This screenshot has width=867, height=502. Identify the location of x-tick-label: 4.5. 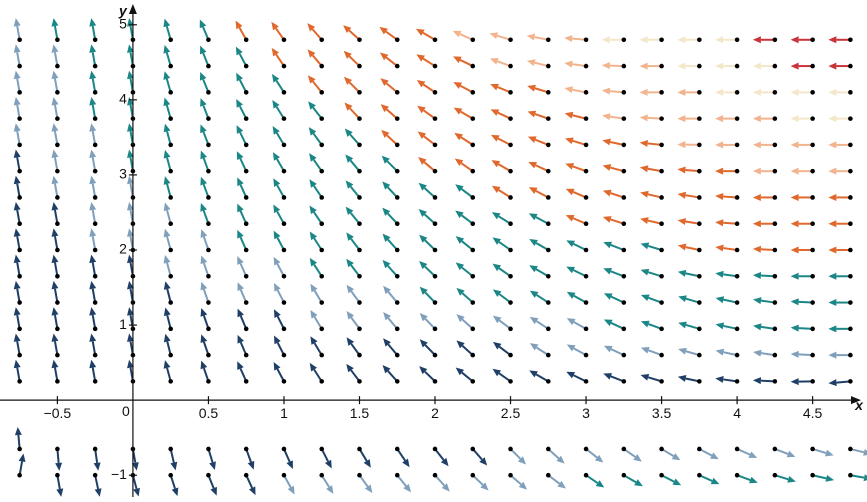
(813, 413).